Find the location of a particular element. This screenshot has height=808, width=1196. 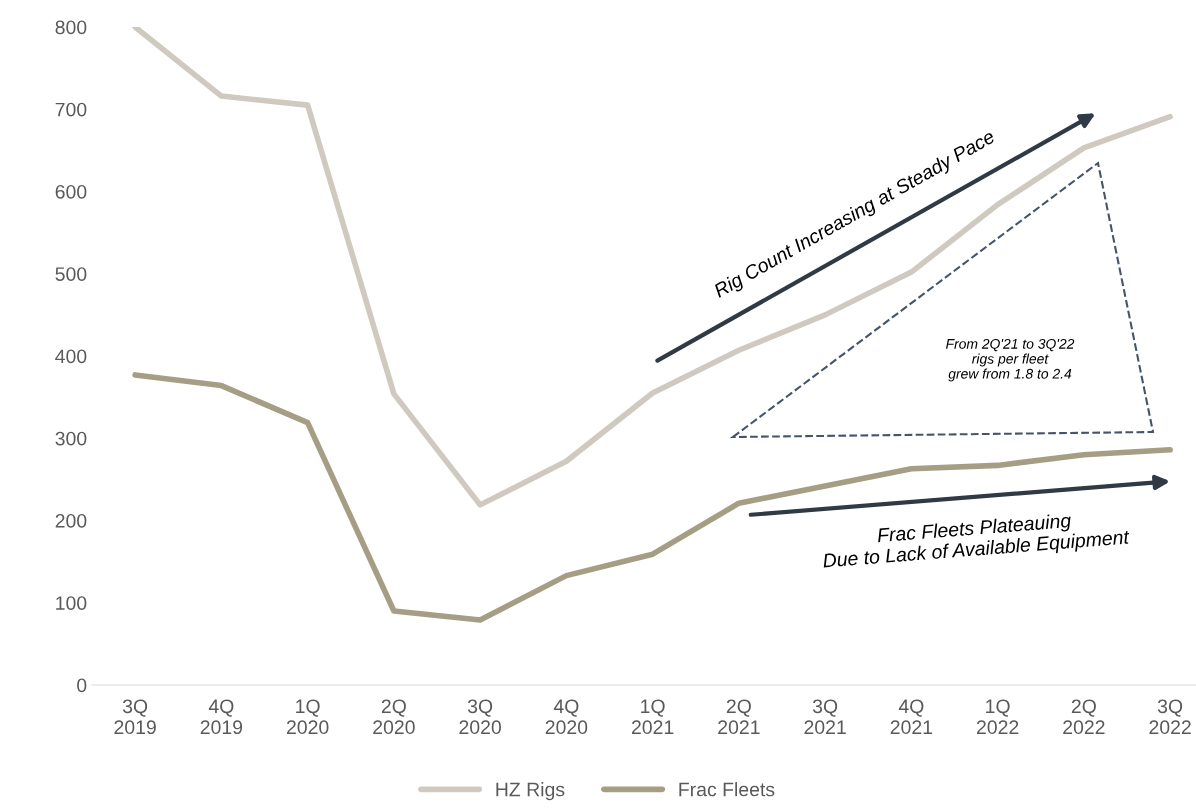

x-tick-label: 1Q 2022 is located at coordinates (997, 717).